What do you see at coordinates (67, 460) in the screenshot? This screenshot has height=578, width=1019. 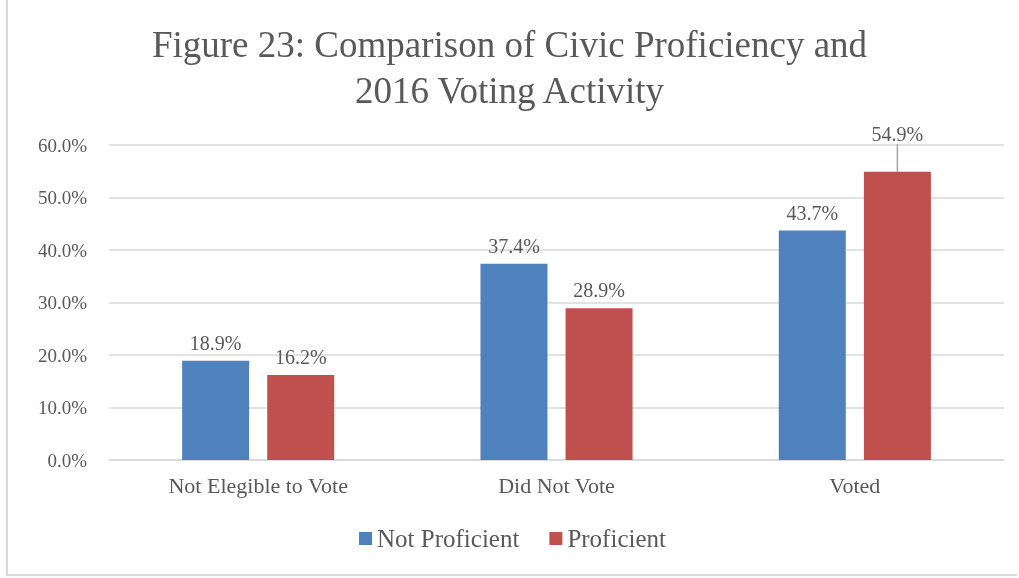 I see `y-tick-label: 0.0%` at bounding box center [67, 460].